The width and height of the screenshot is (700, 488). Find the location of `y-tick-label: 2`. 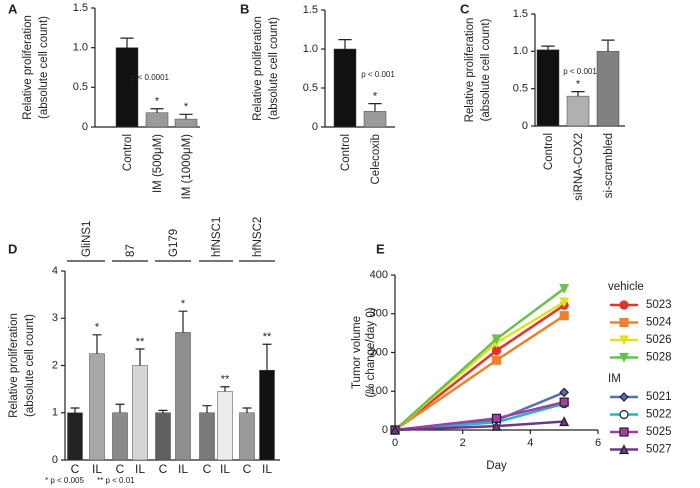

y-tick-label: 2 is located at coordinates (55, 365).